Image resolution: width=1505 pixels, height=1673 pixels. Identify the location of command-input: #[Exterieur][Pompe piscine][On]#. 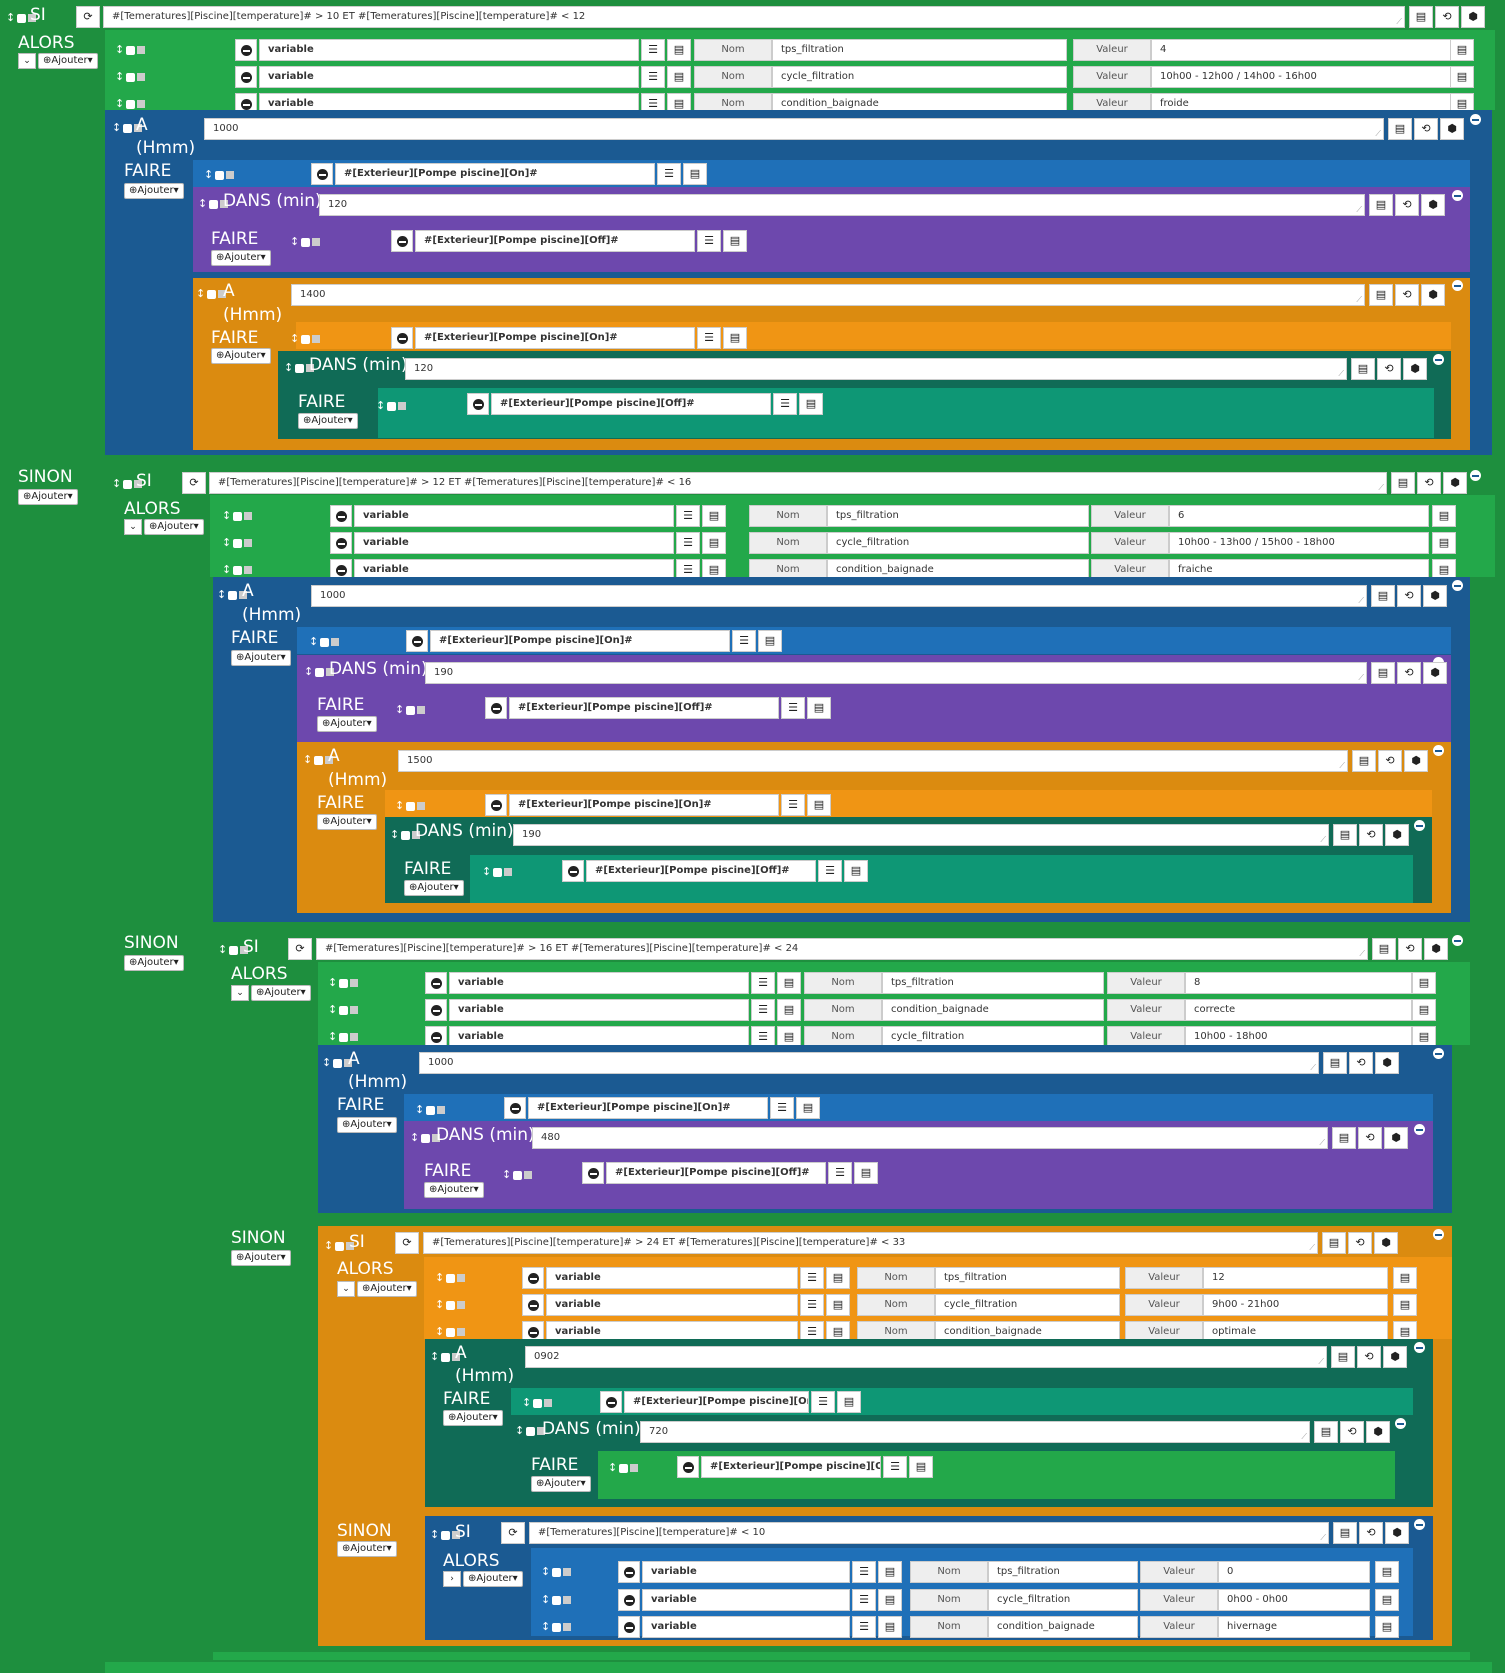
(495, 174).